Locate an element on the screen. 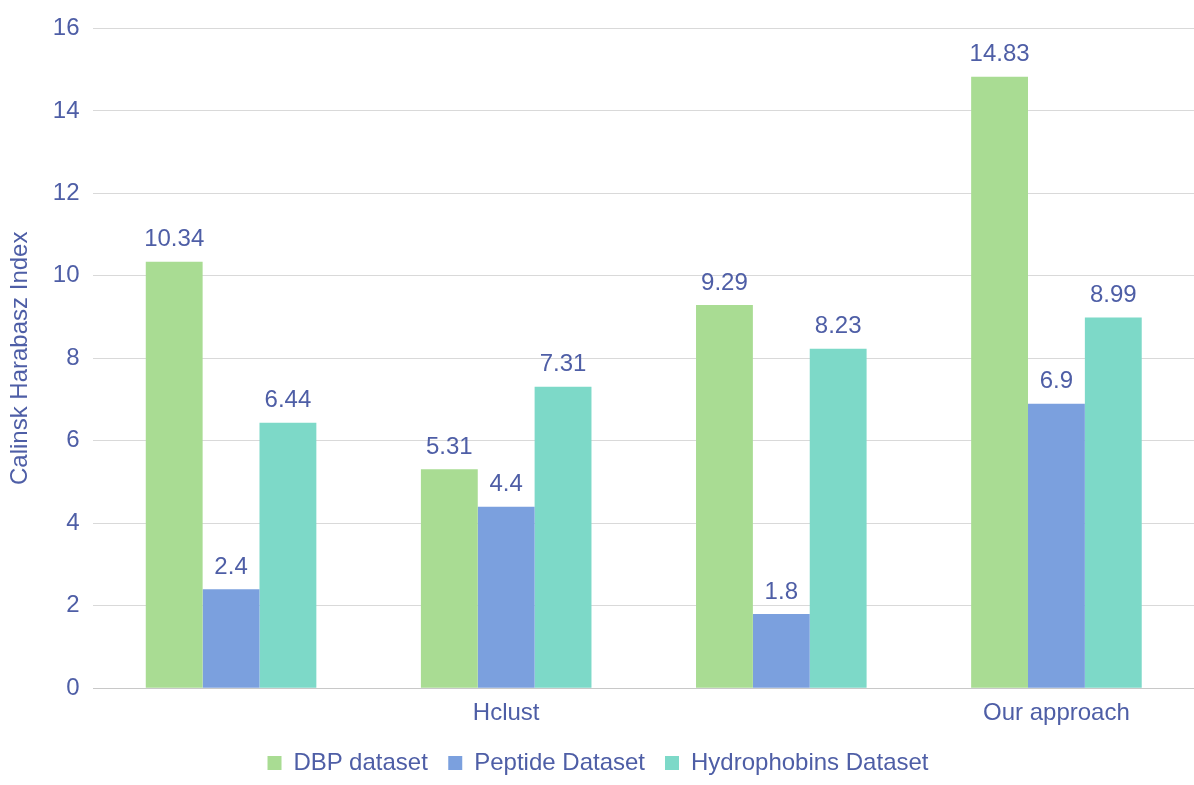 Image resolution: width=1194 pixels, height=785 pixels. data-label: 8.23 is located at coordinates (838, 325).